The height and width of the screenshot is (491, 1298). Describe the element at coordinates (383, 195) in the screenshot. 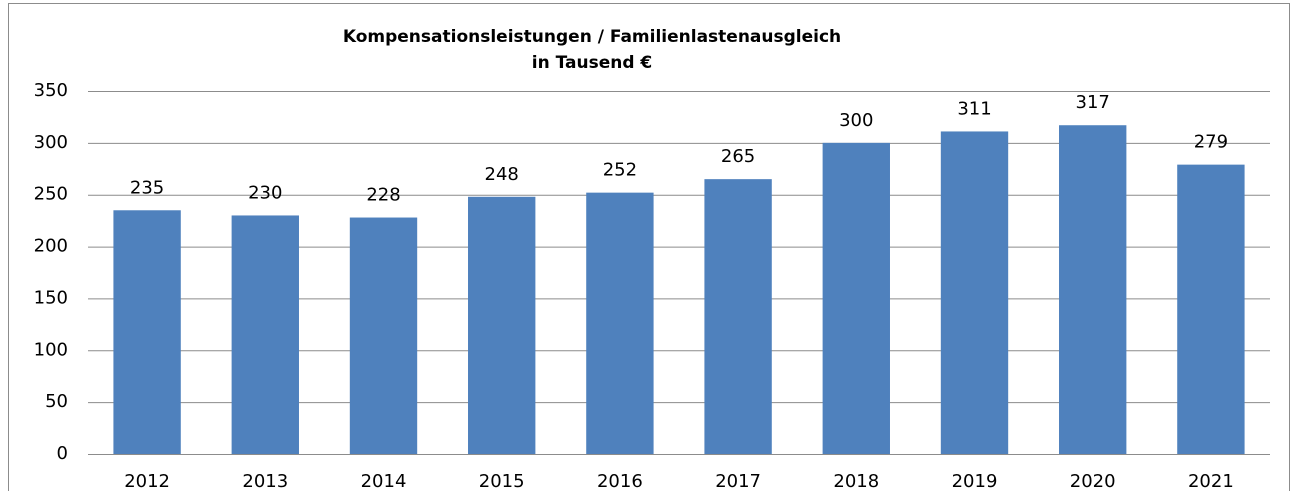

I see `data-label: 228` at that location.